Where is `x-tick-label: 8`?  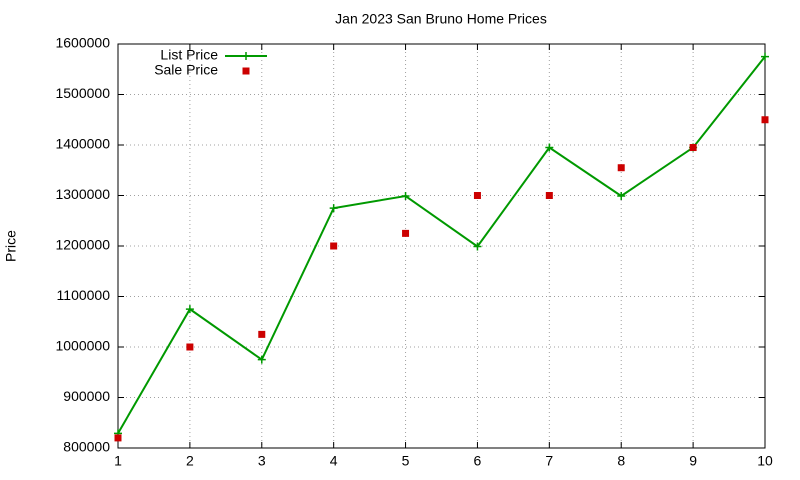
x-tick-label: 8 is located at coordinates (621, 461).